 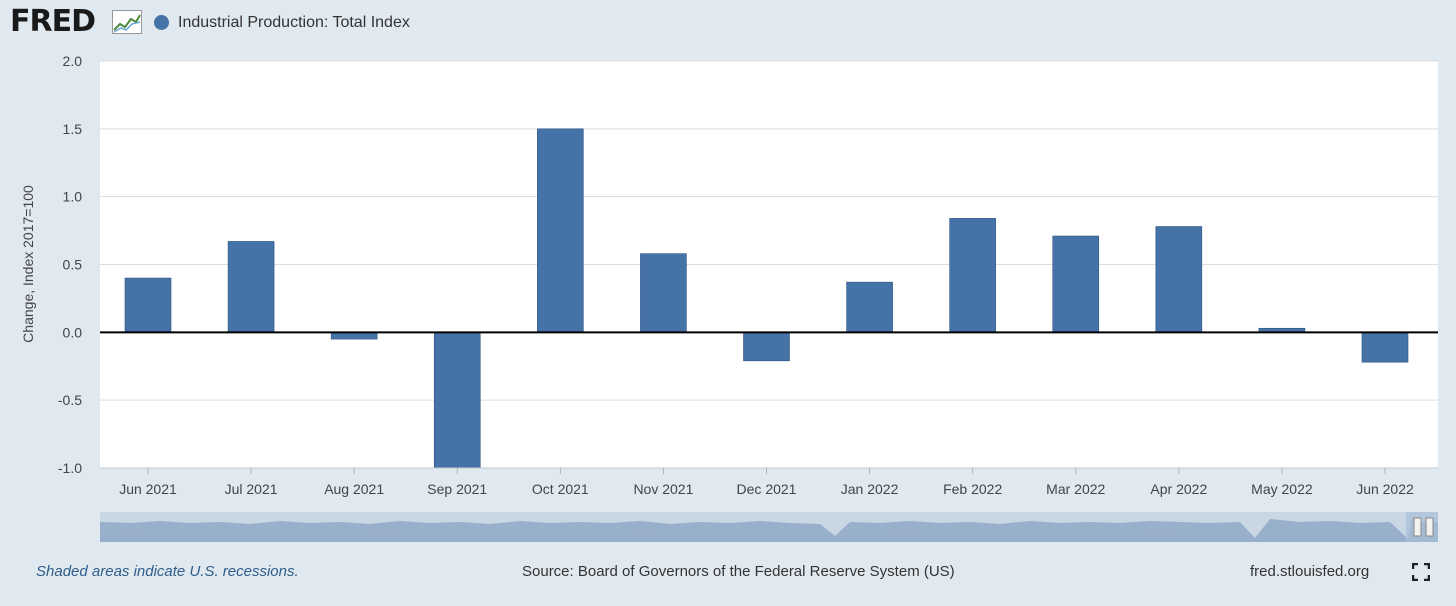 I want to click on navigator-label-1920: 1920, so click(x=131, y=532).